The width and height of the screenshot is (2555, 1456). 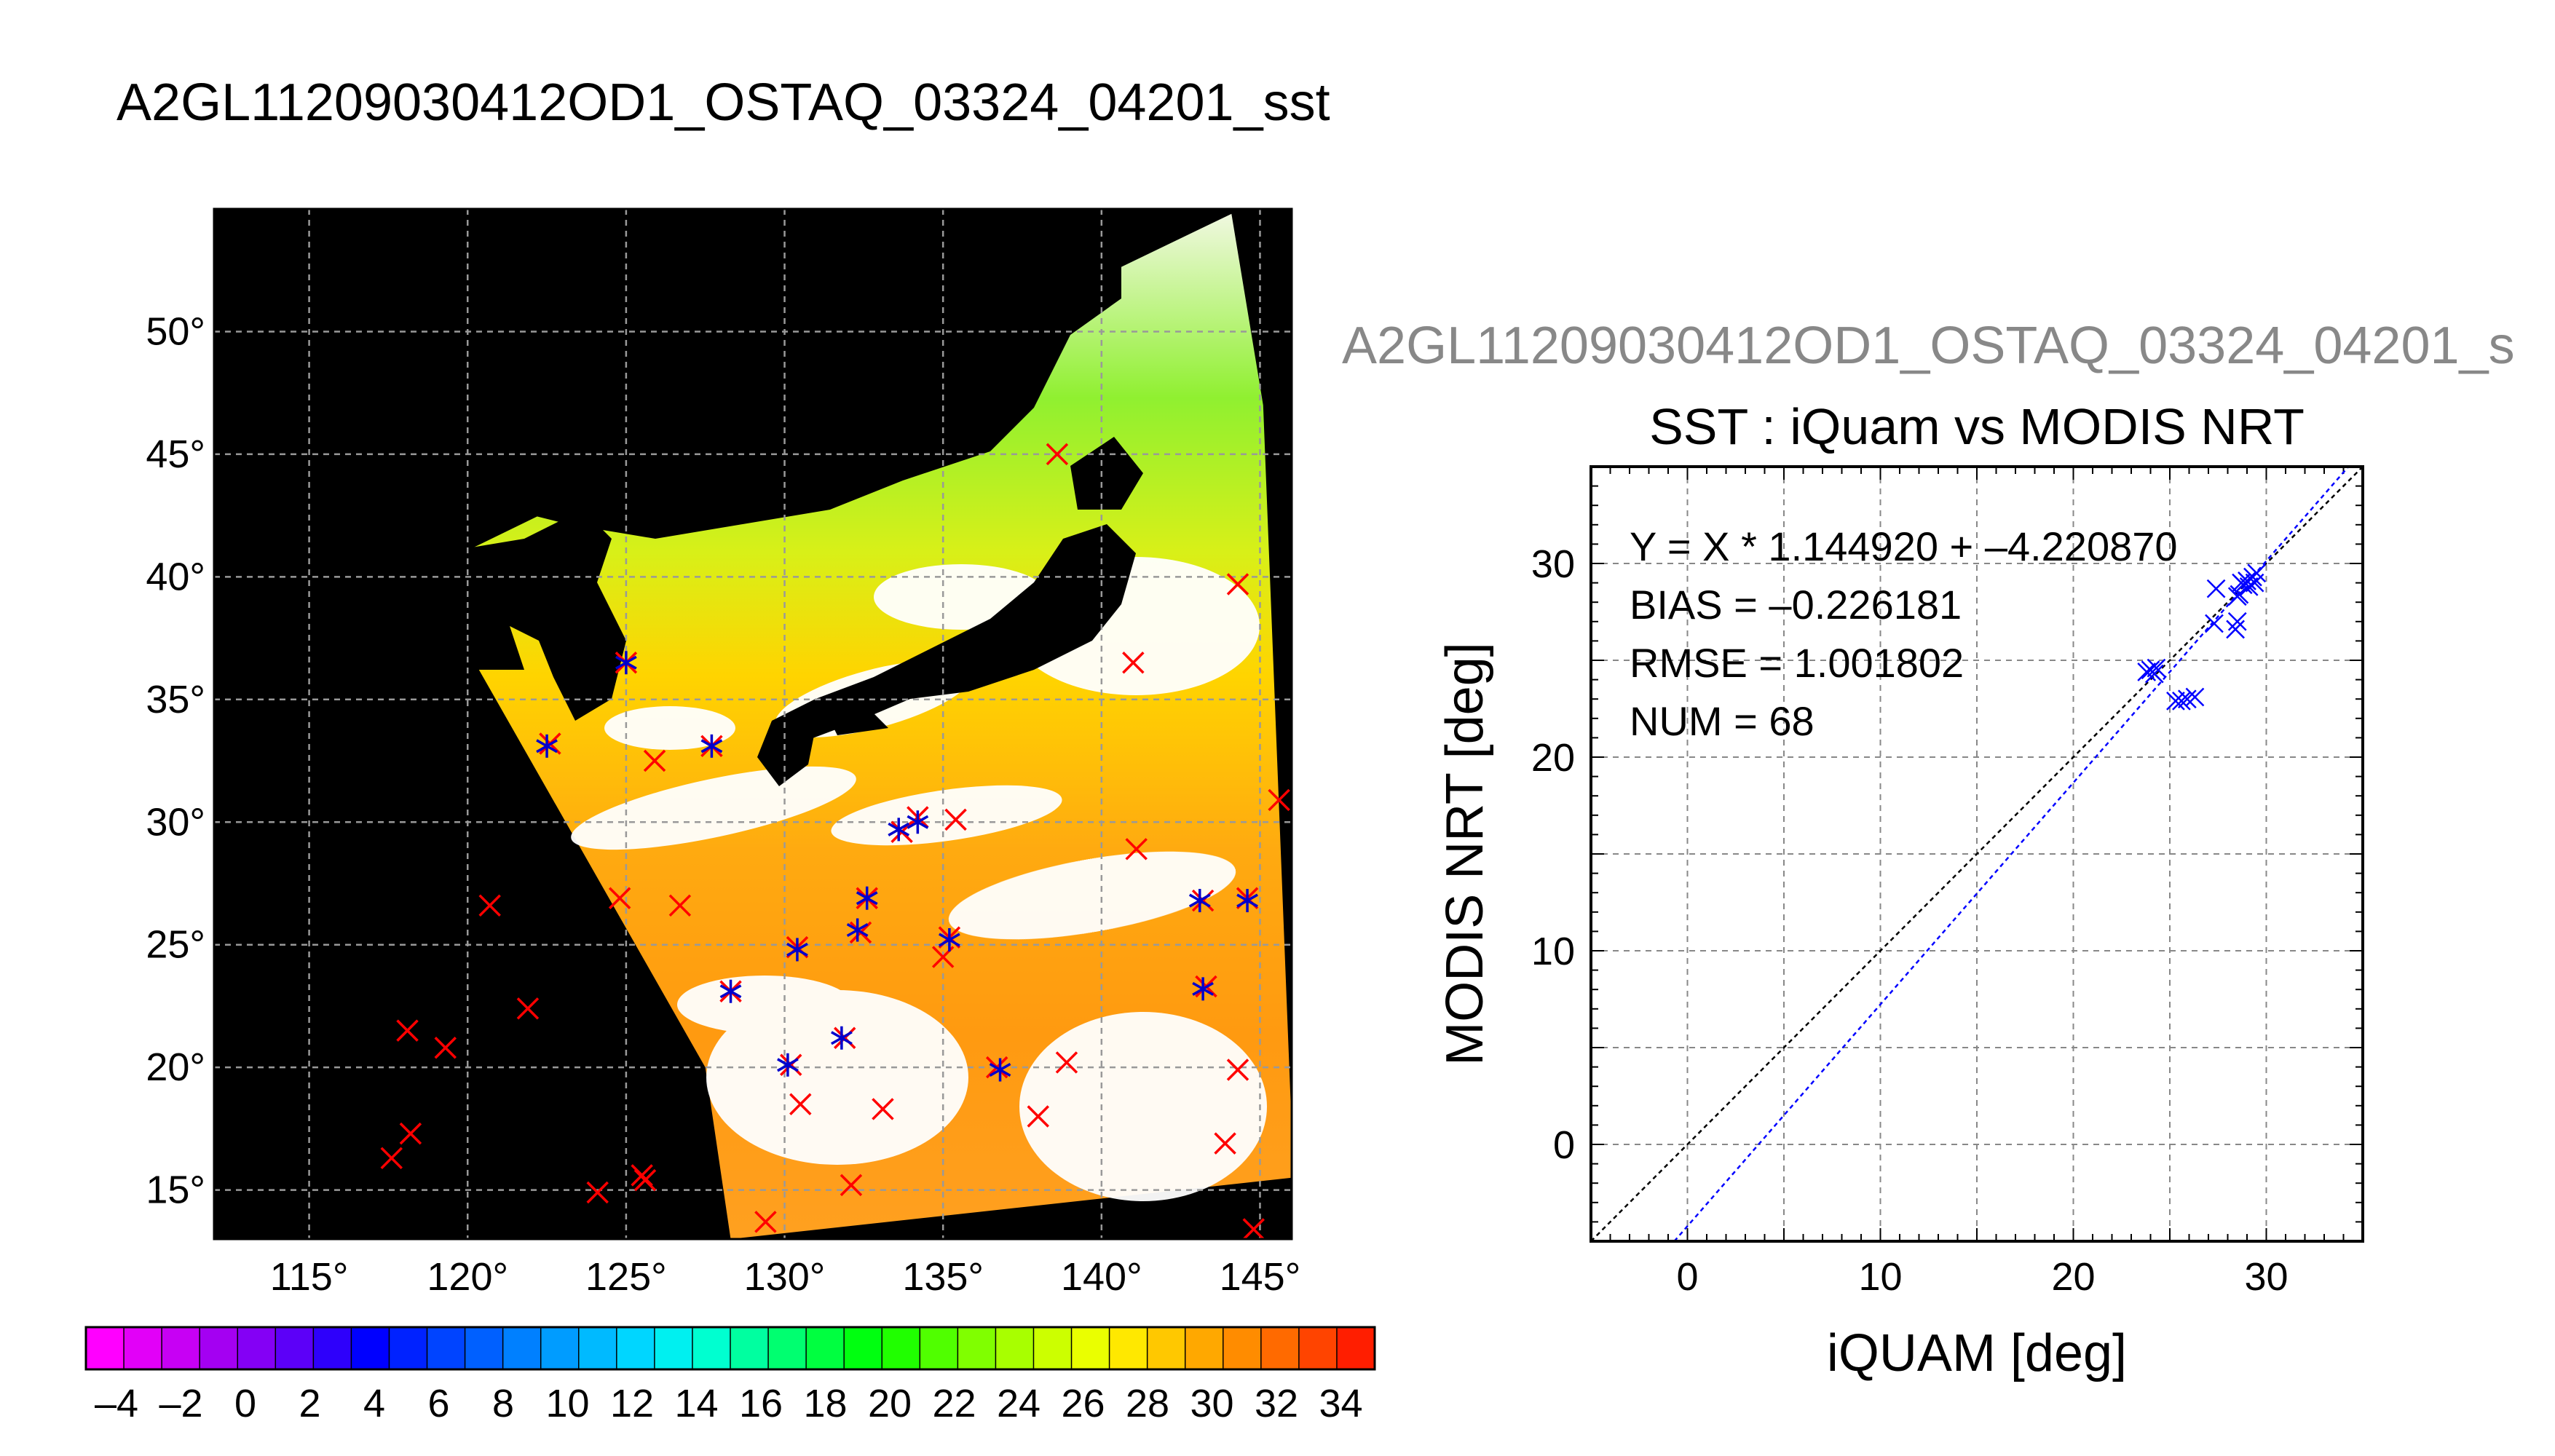 I want to click on map-lon-tick: 115°, so click(x=309, y=1277).